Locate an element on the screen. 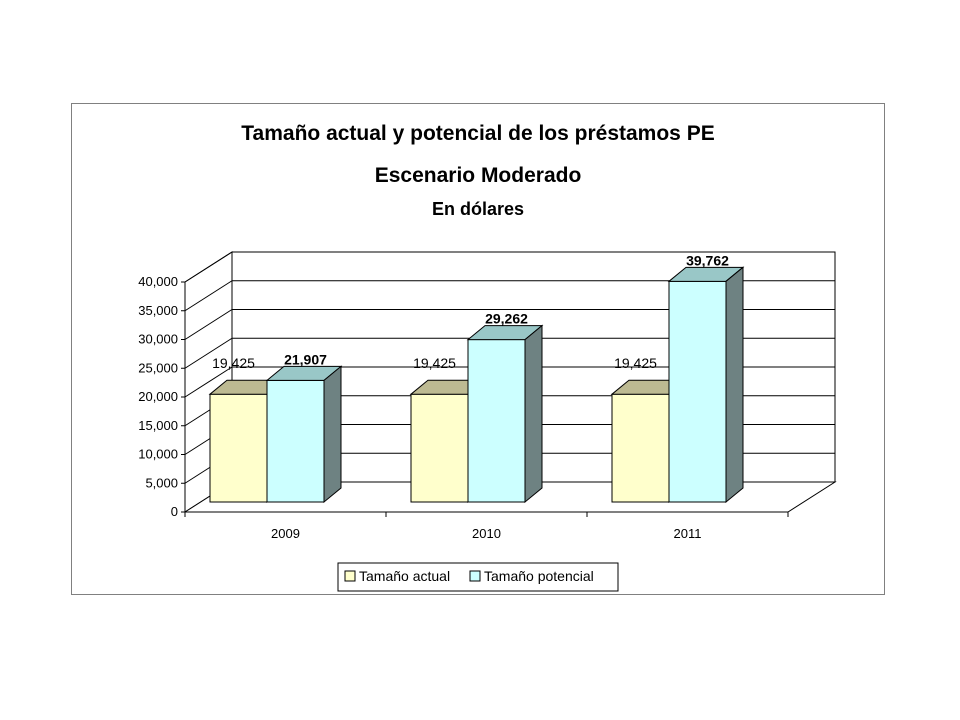  x-tick-label: 2009 is located at coordinates (285, 533).